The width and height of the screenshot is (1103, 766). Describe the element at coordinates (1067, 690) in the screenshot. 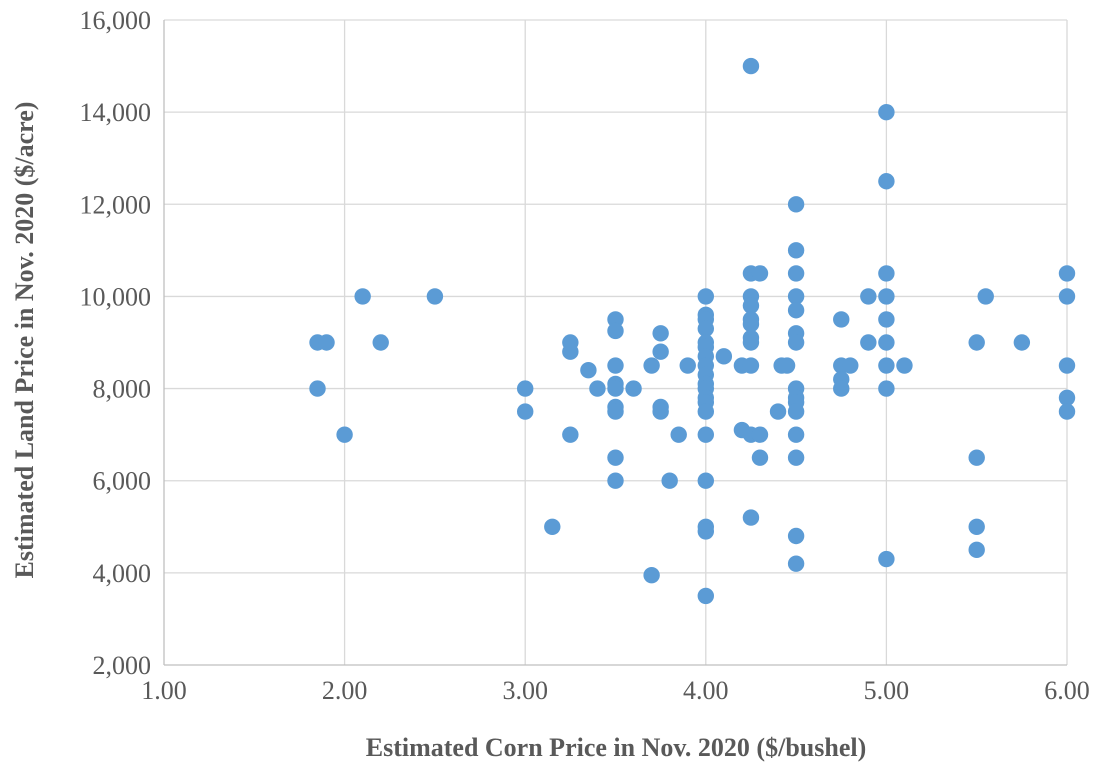

I see `x-tick-label: 6.00` at that location.